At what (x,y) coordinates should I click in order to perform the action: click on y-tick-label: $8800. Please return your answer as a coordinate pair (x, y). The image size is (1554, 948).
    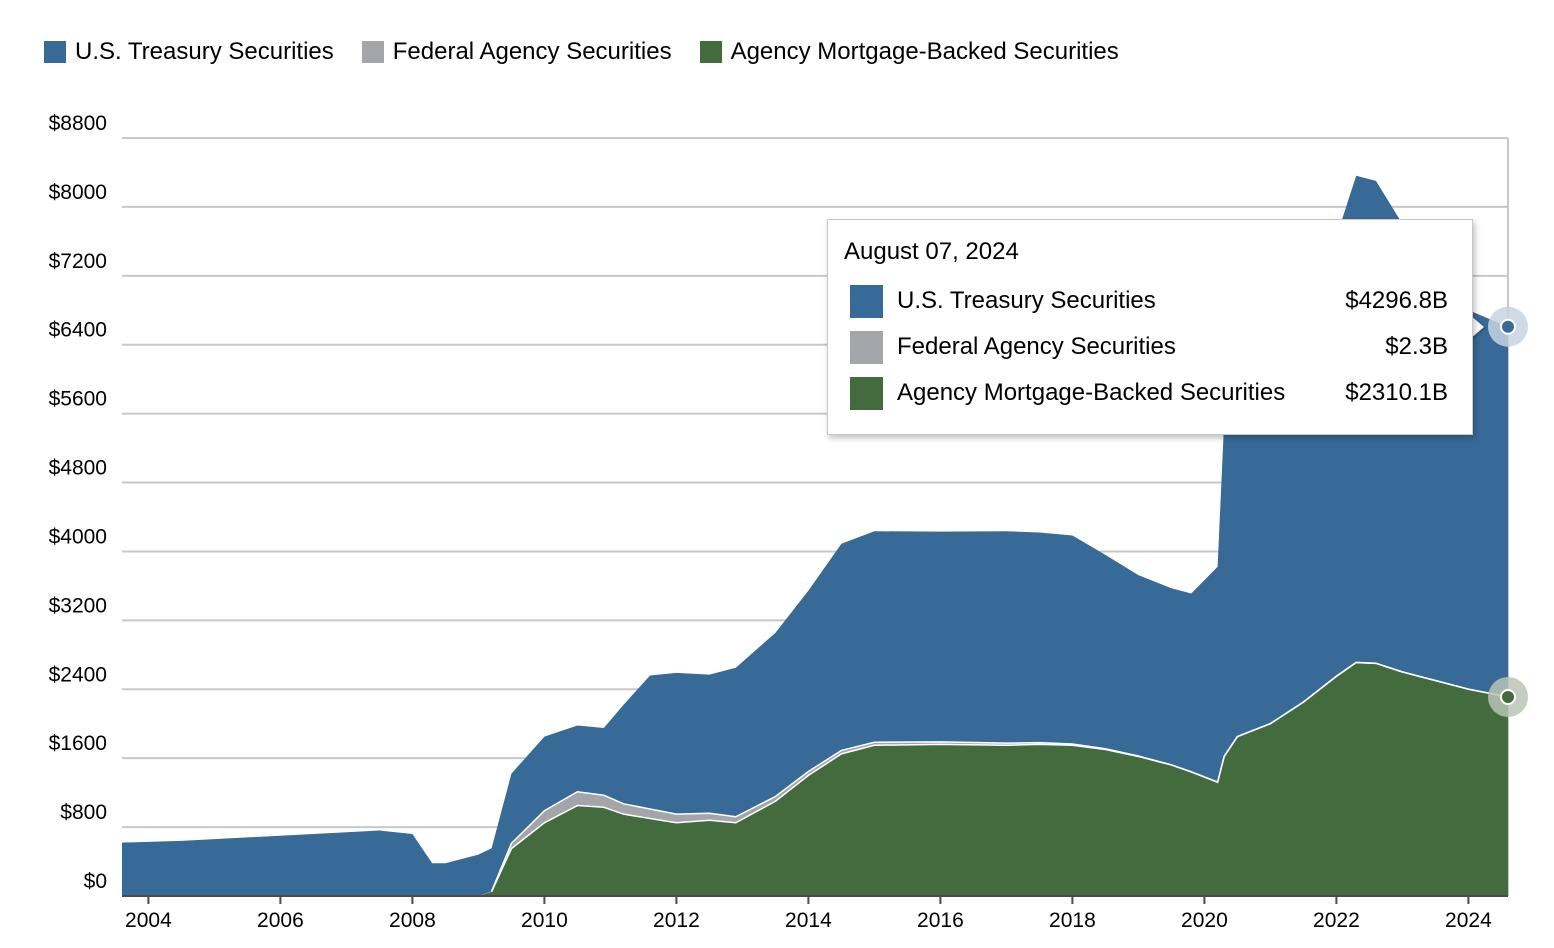
    Looking at the image, I should click on (78, 123).